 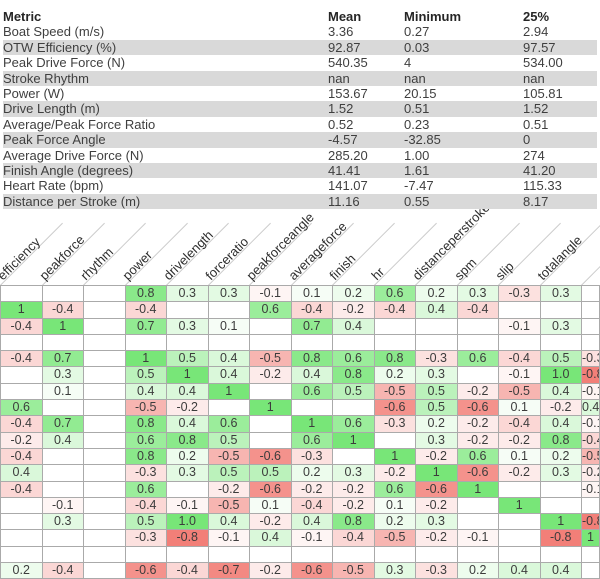 I want to click on mean-cell: nan, so click(x=366, y=78).